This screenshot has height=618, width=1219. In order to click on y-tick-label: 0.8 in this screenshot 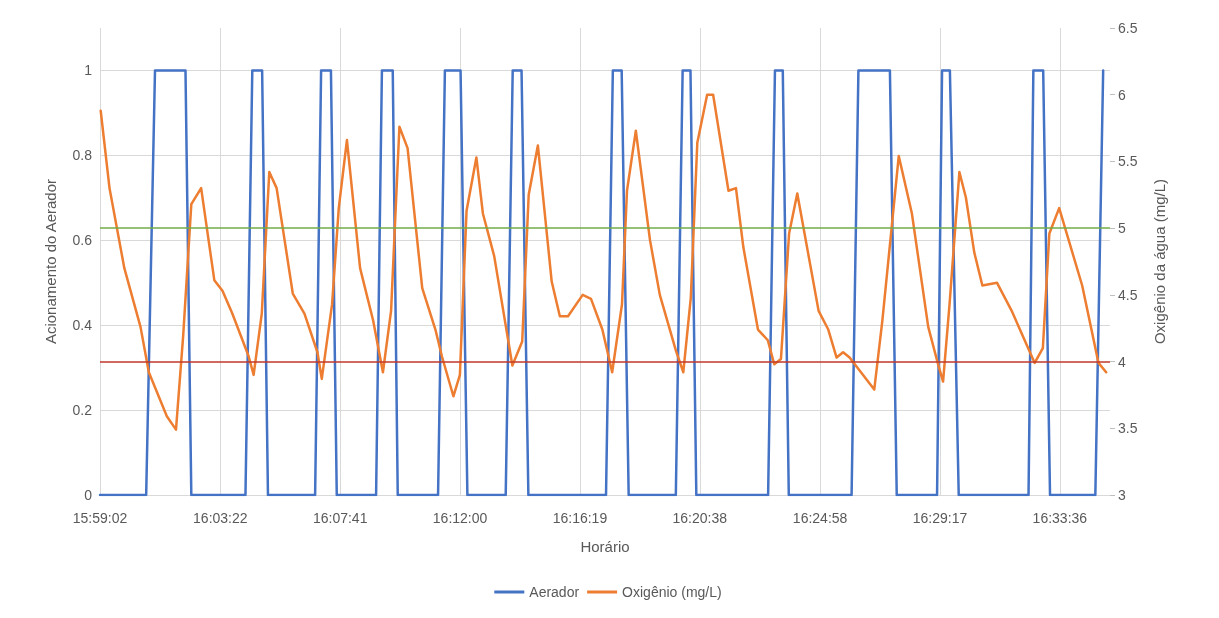, I will do `click(82, 155)`.